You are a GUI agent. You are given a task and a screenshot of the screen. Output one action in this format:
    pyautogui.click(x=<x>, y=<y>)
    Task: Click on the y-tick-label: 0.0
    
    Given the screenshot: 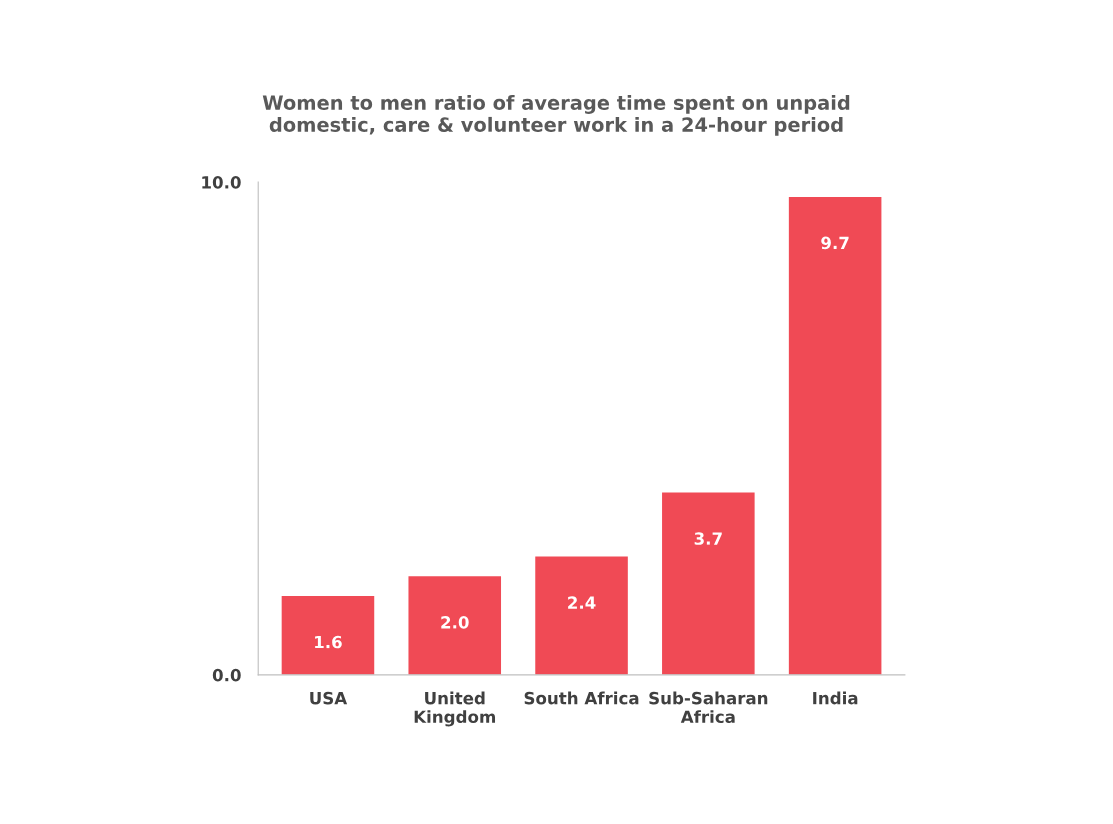 What is the action you would take?
    pyautogui.click(x=226, y=675)
    